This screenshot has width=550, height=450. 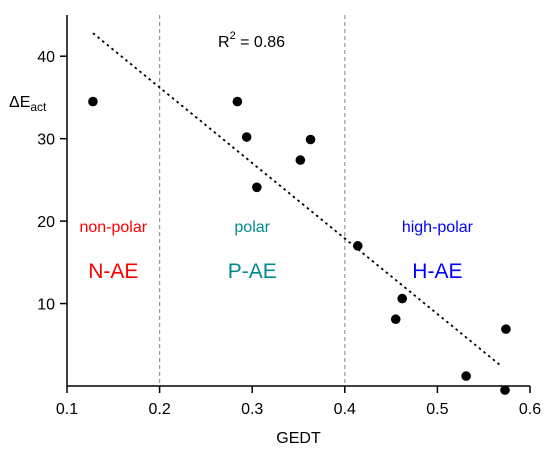 I want to click on r-squared-superscript: 2, so click(x=233, y=36).